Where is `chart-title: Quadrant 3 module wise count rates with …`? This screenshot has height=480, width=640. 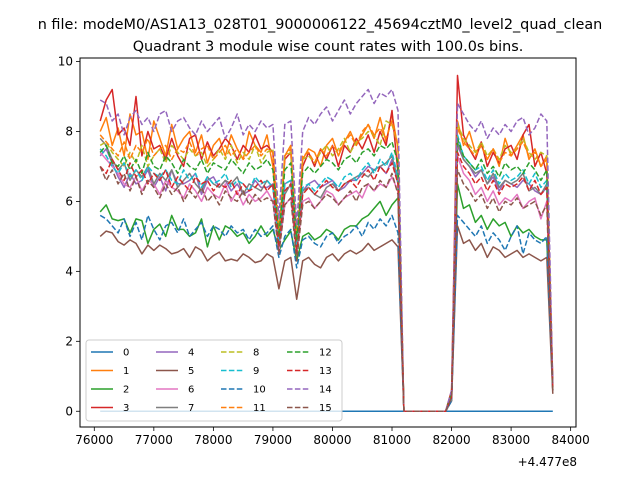 chart-title: Quadrant 3 module wise count rates with … is located at coordinates (328, 47).